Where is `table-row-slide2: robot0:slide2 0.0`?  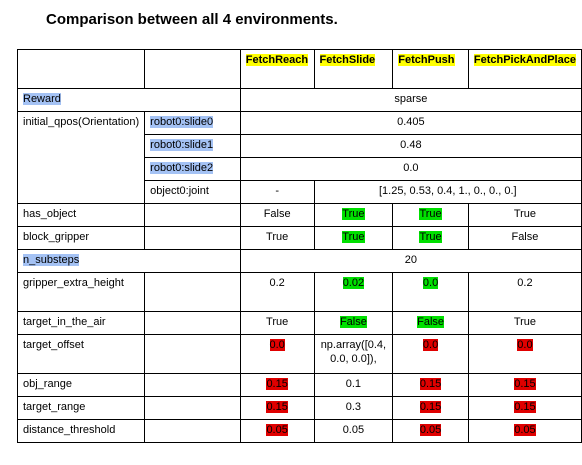 table-row-slide2: robot0:slide2 0.0 is located at coordinates (300, 169).